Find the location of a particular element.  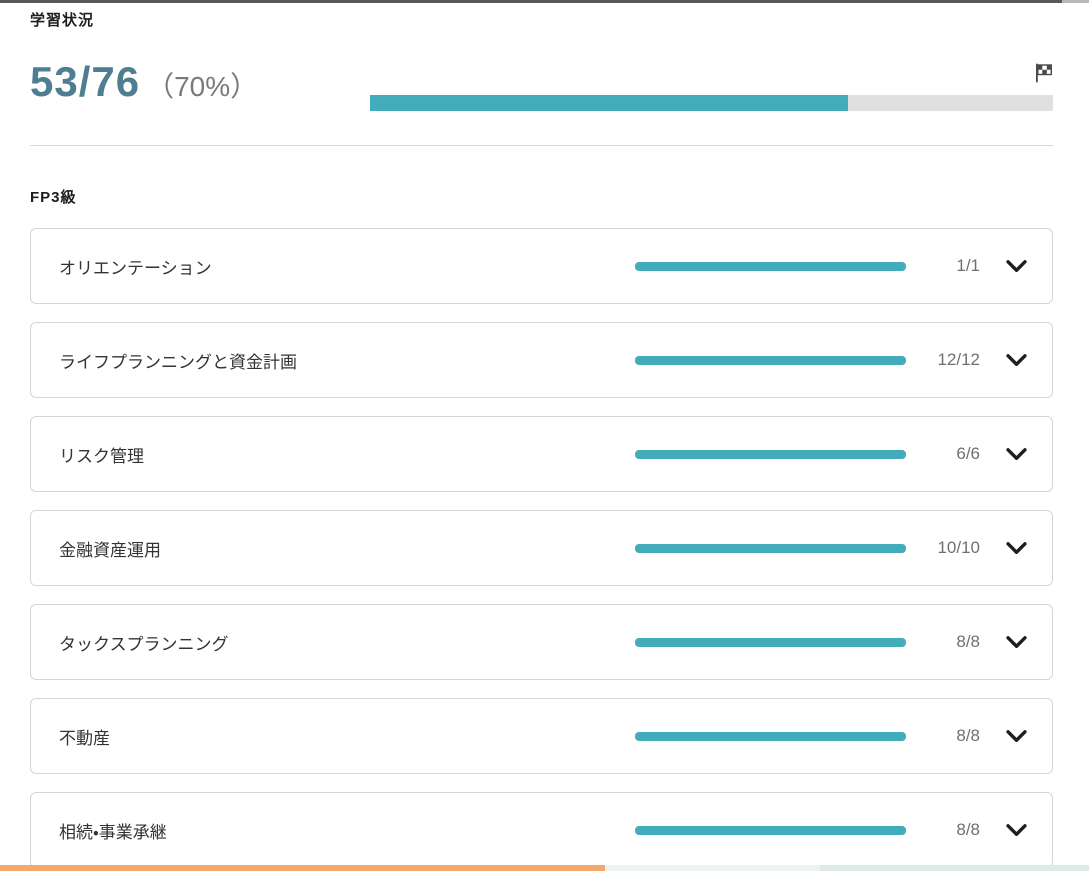

chapter-row: ライフプランニングと資金計画 12/12 is located at coordinates (541, 360).